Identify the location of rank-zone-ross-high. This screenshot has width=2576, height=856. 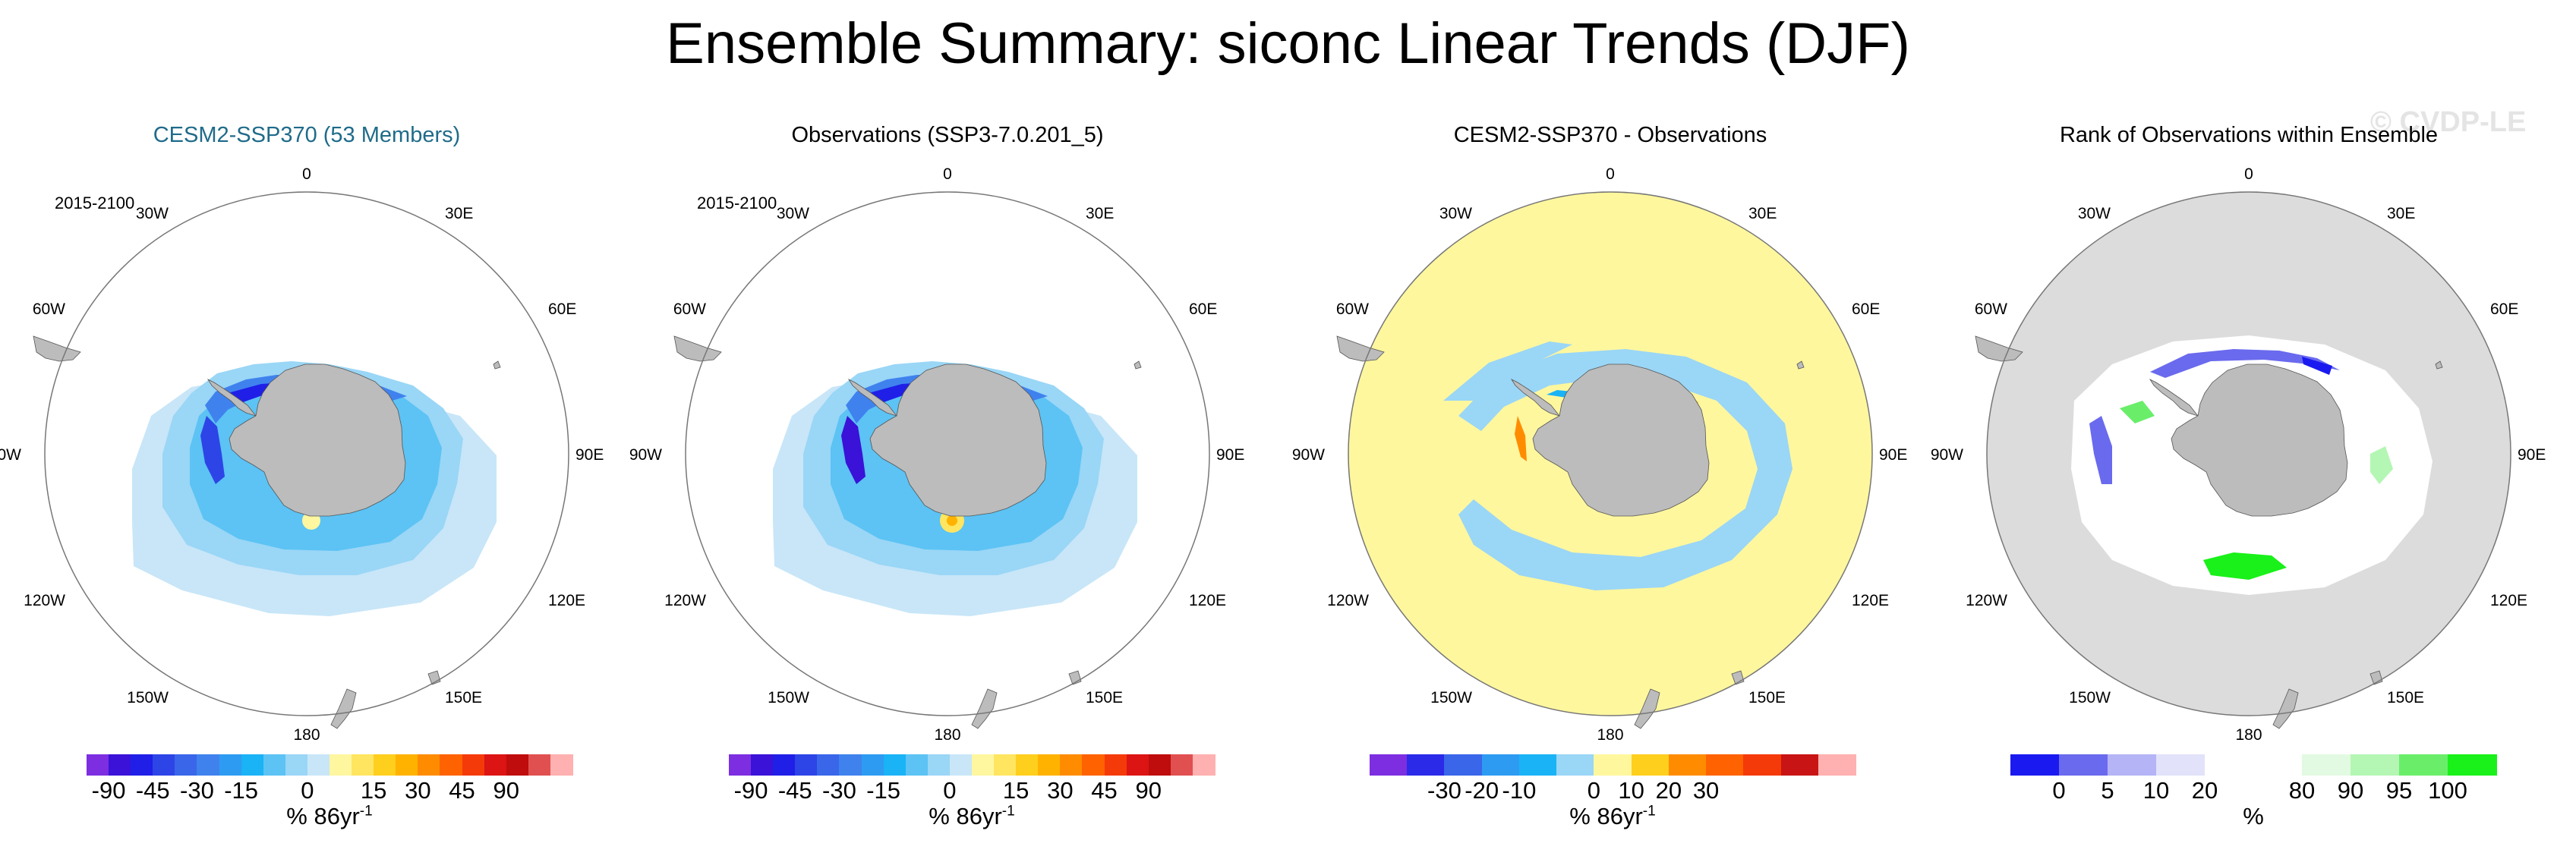
(2245, 566).